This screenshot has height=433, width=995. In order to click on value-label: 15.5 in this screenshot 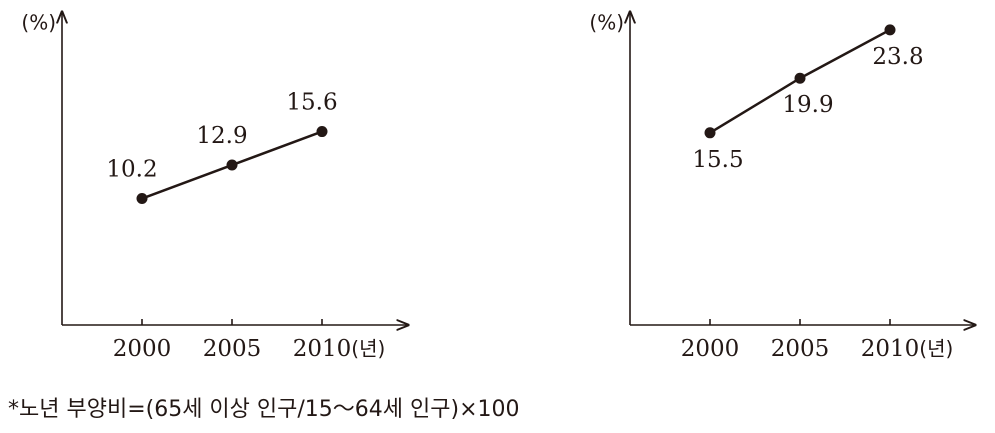, I will do `click(717, 160)`.